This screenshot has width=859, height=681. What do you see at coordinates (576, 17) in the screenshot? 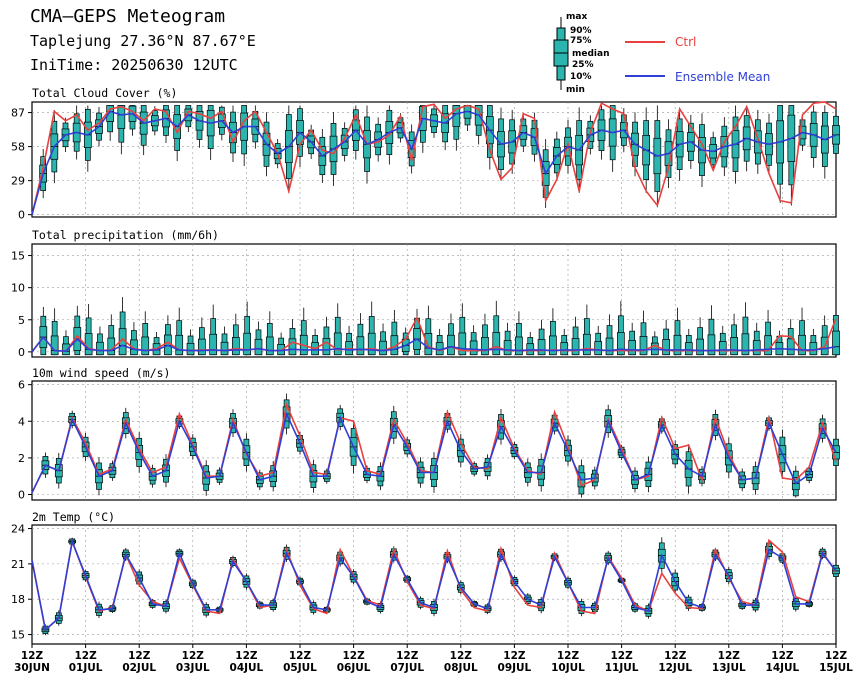
I see `legend-max: max` at bounding box center [576, 17].